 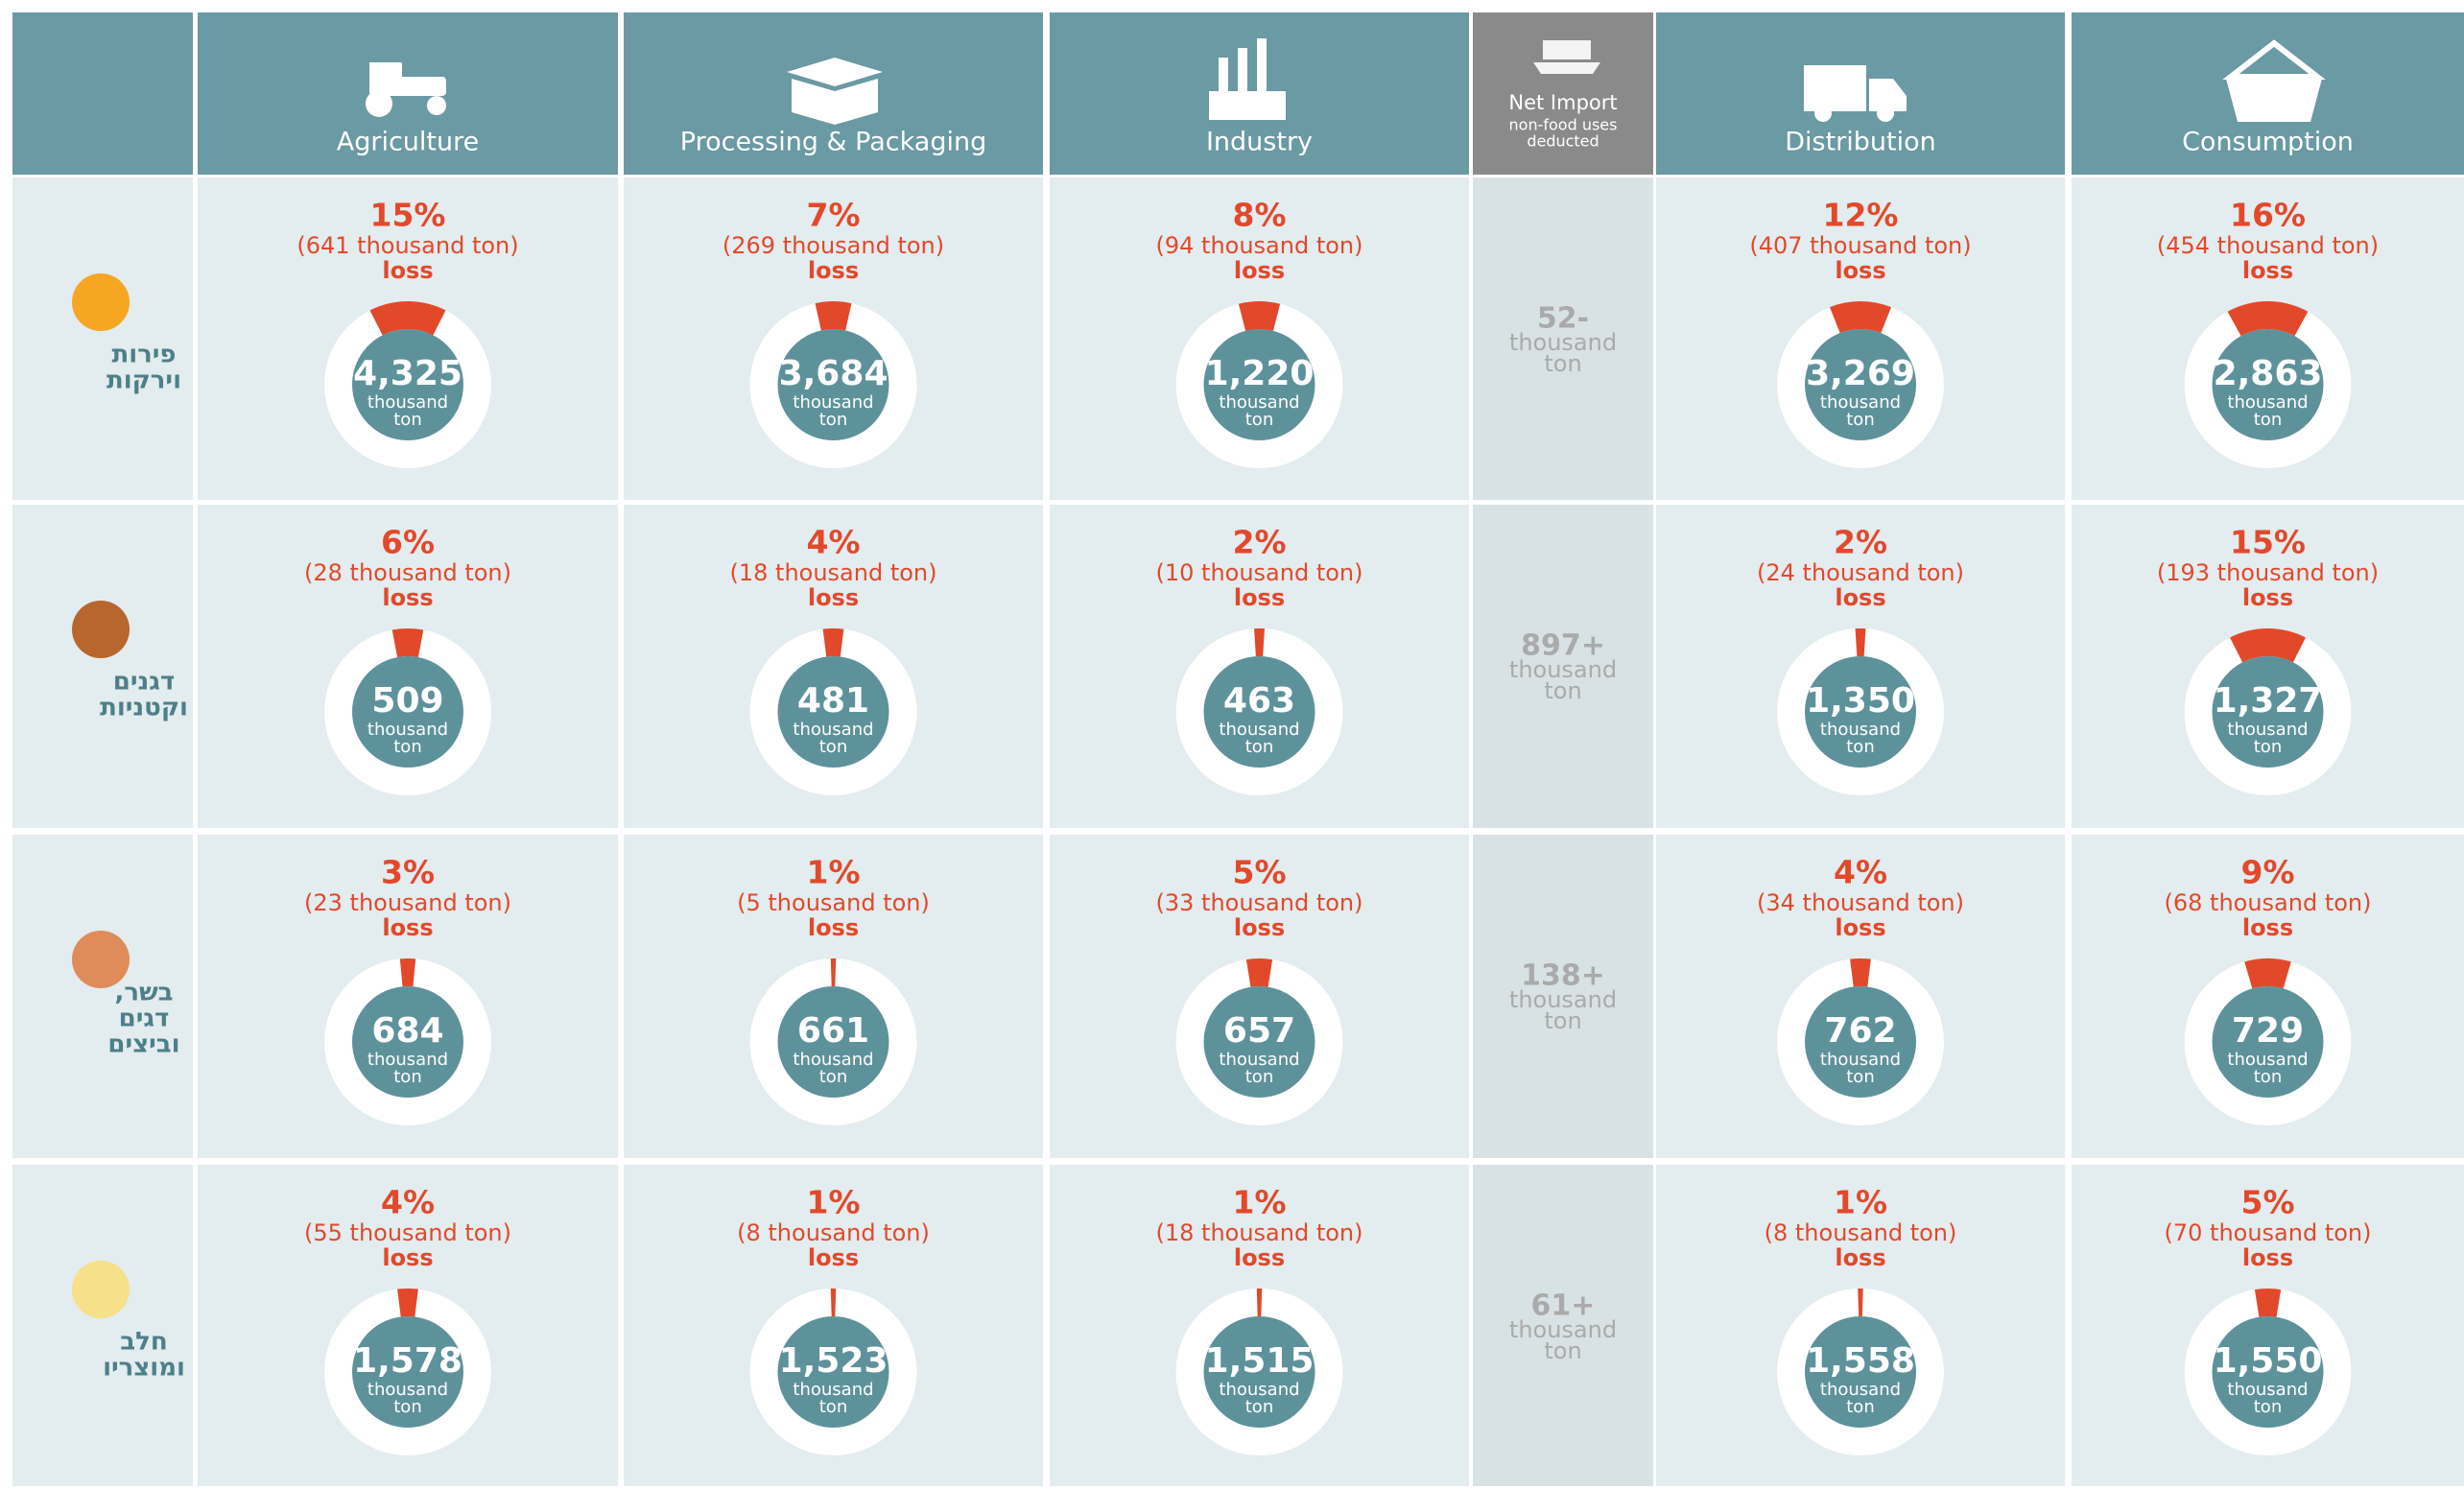 What do you see at coordinates (1563, 646) in the screenshot?
I see `net-import-value: 897+` at bounding box center [1563, 646].